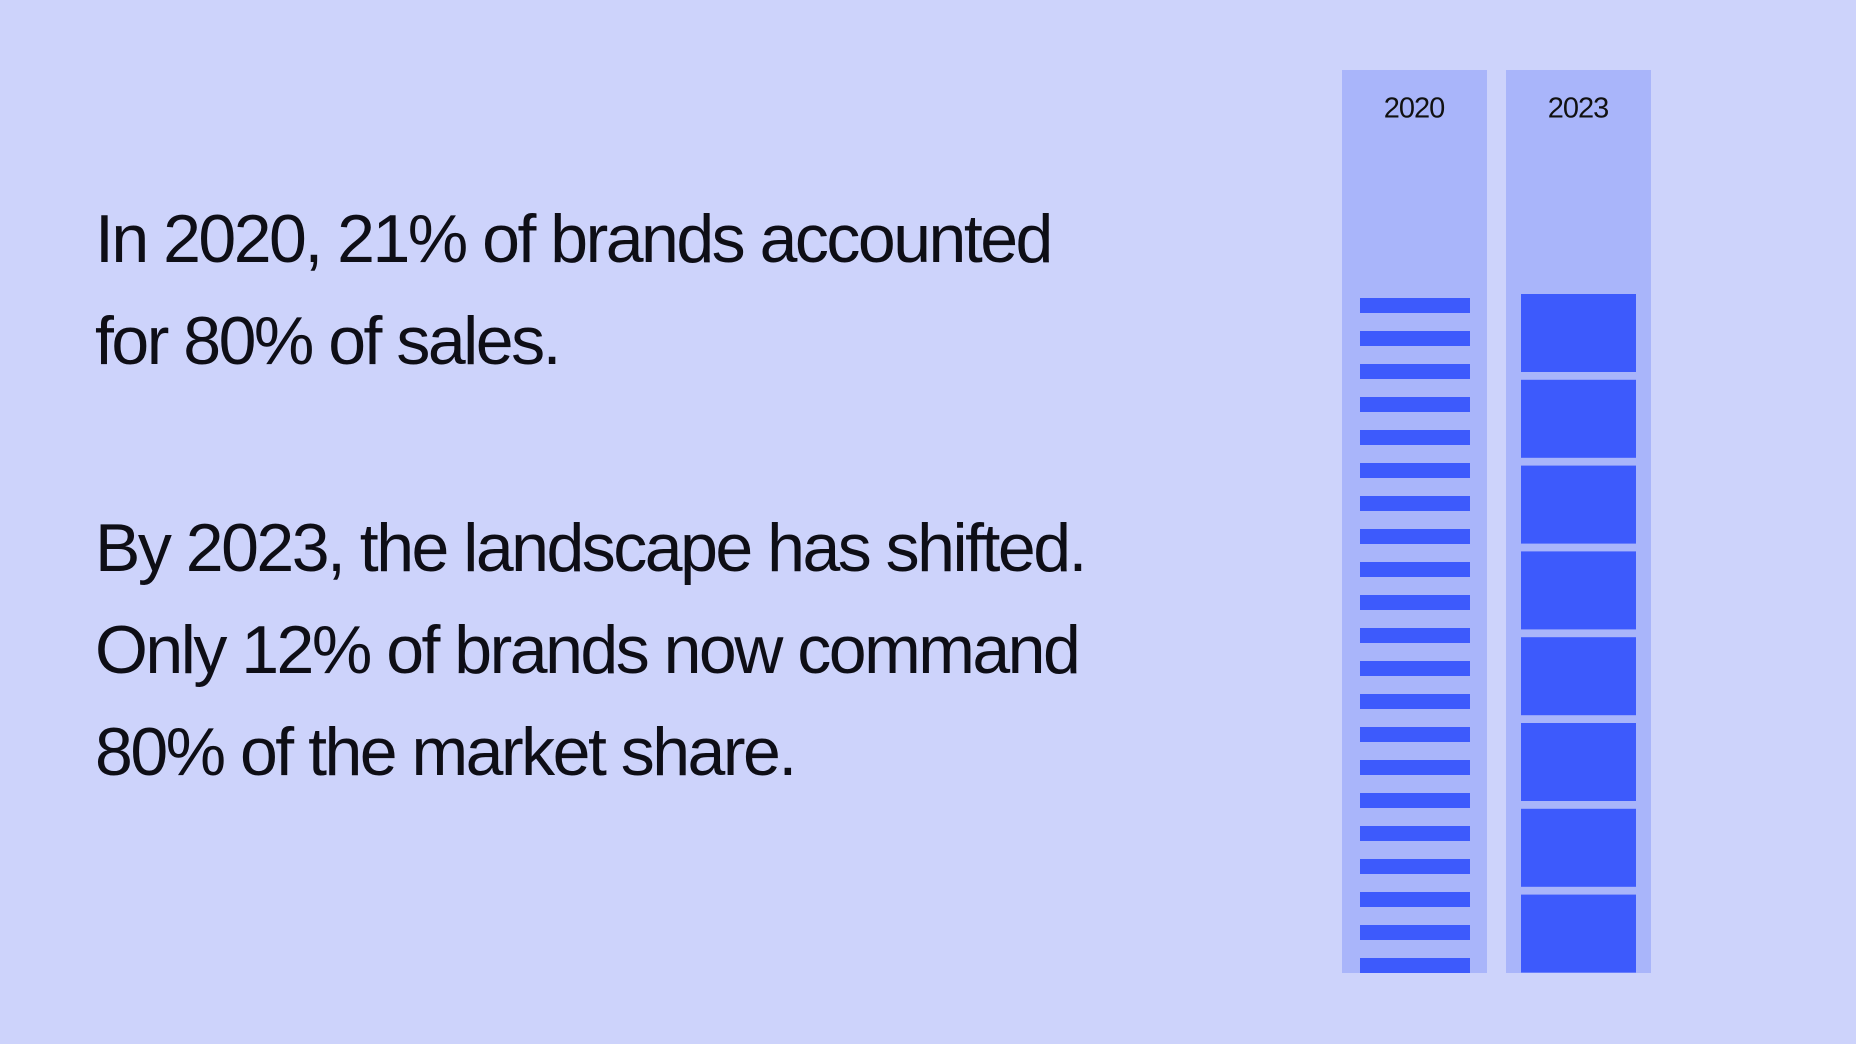  I want to click on column-label: 2020, so click(1414, 109).